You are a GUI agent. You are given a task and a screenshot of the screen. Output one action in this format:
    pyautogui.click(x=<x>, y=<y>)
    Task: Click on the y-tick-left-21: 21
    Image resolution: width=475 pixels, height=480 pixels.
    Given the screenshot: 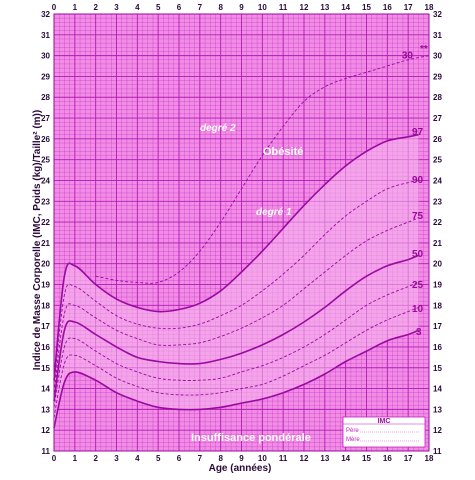 What is the action you would take?
    pyautogui.click(x=45, y=243)
    